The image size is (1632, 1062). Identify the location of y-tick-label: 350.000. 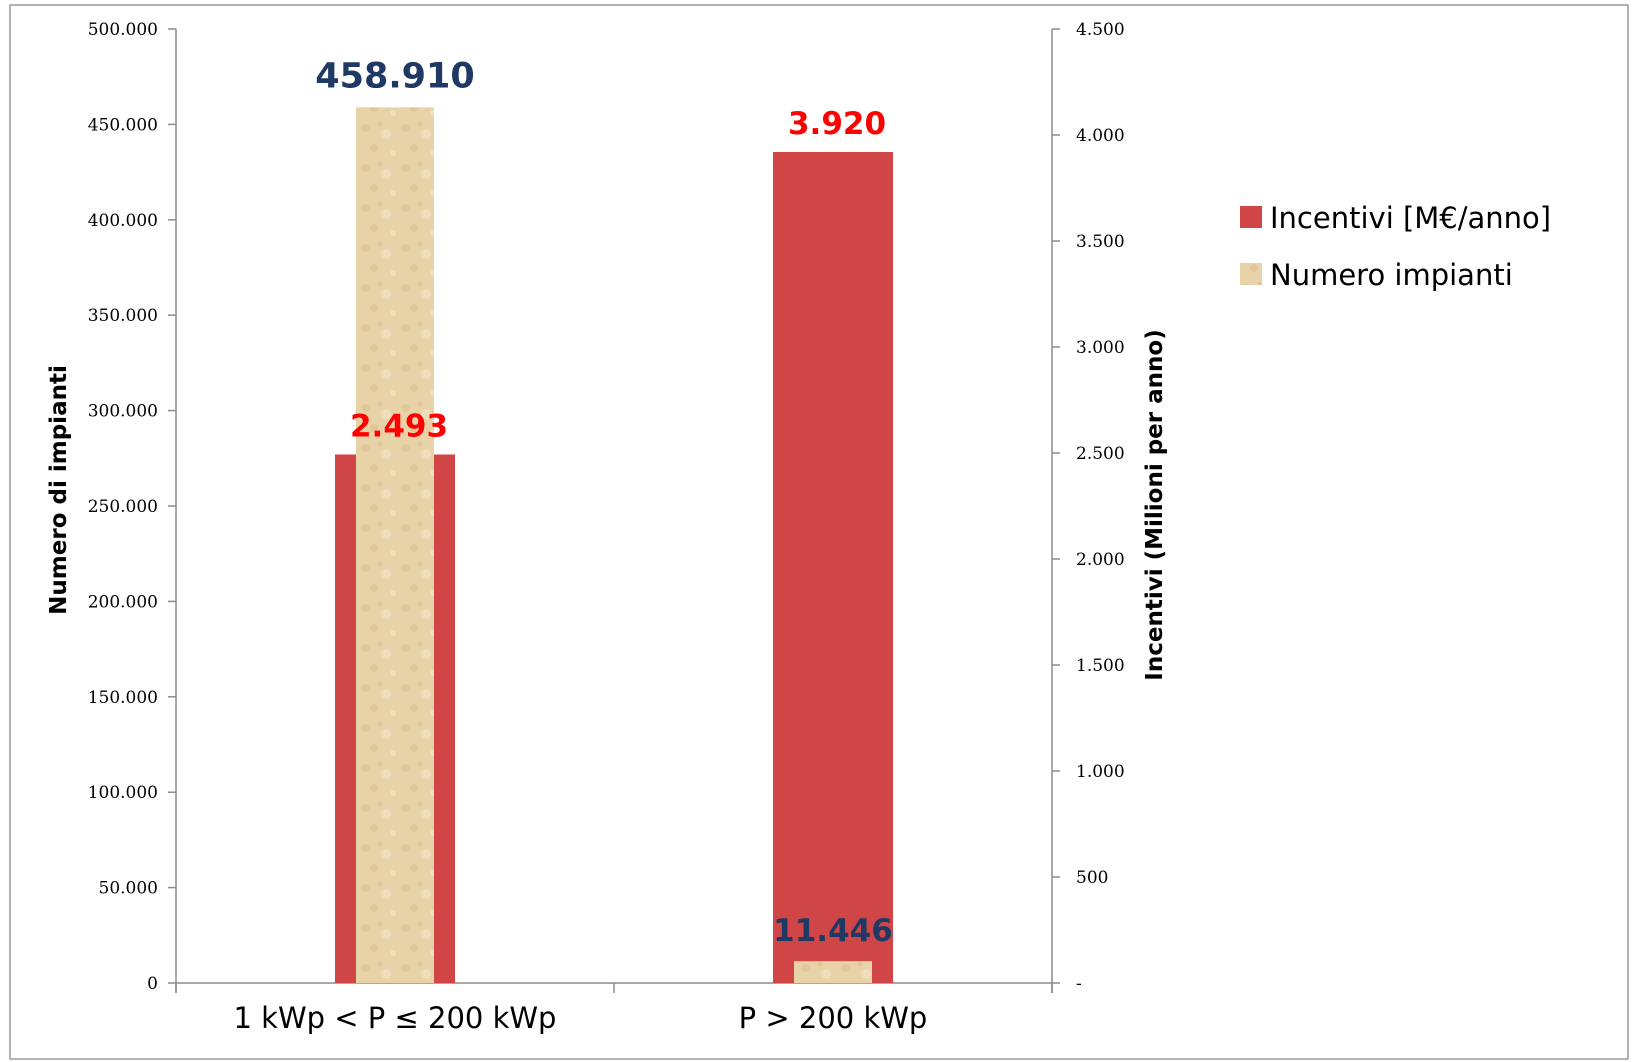
(123, 316).